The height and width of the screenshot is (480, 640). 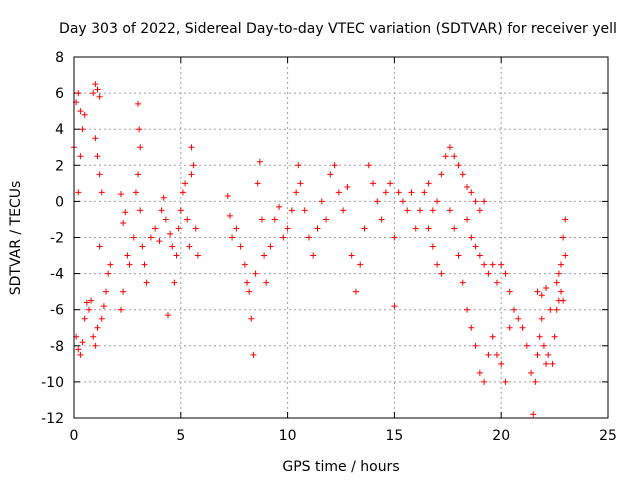 I want to click on y-tick-label: 4, so click(x=59, y=130).